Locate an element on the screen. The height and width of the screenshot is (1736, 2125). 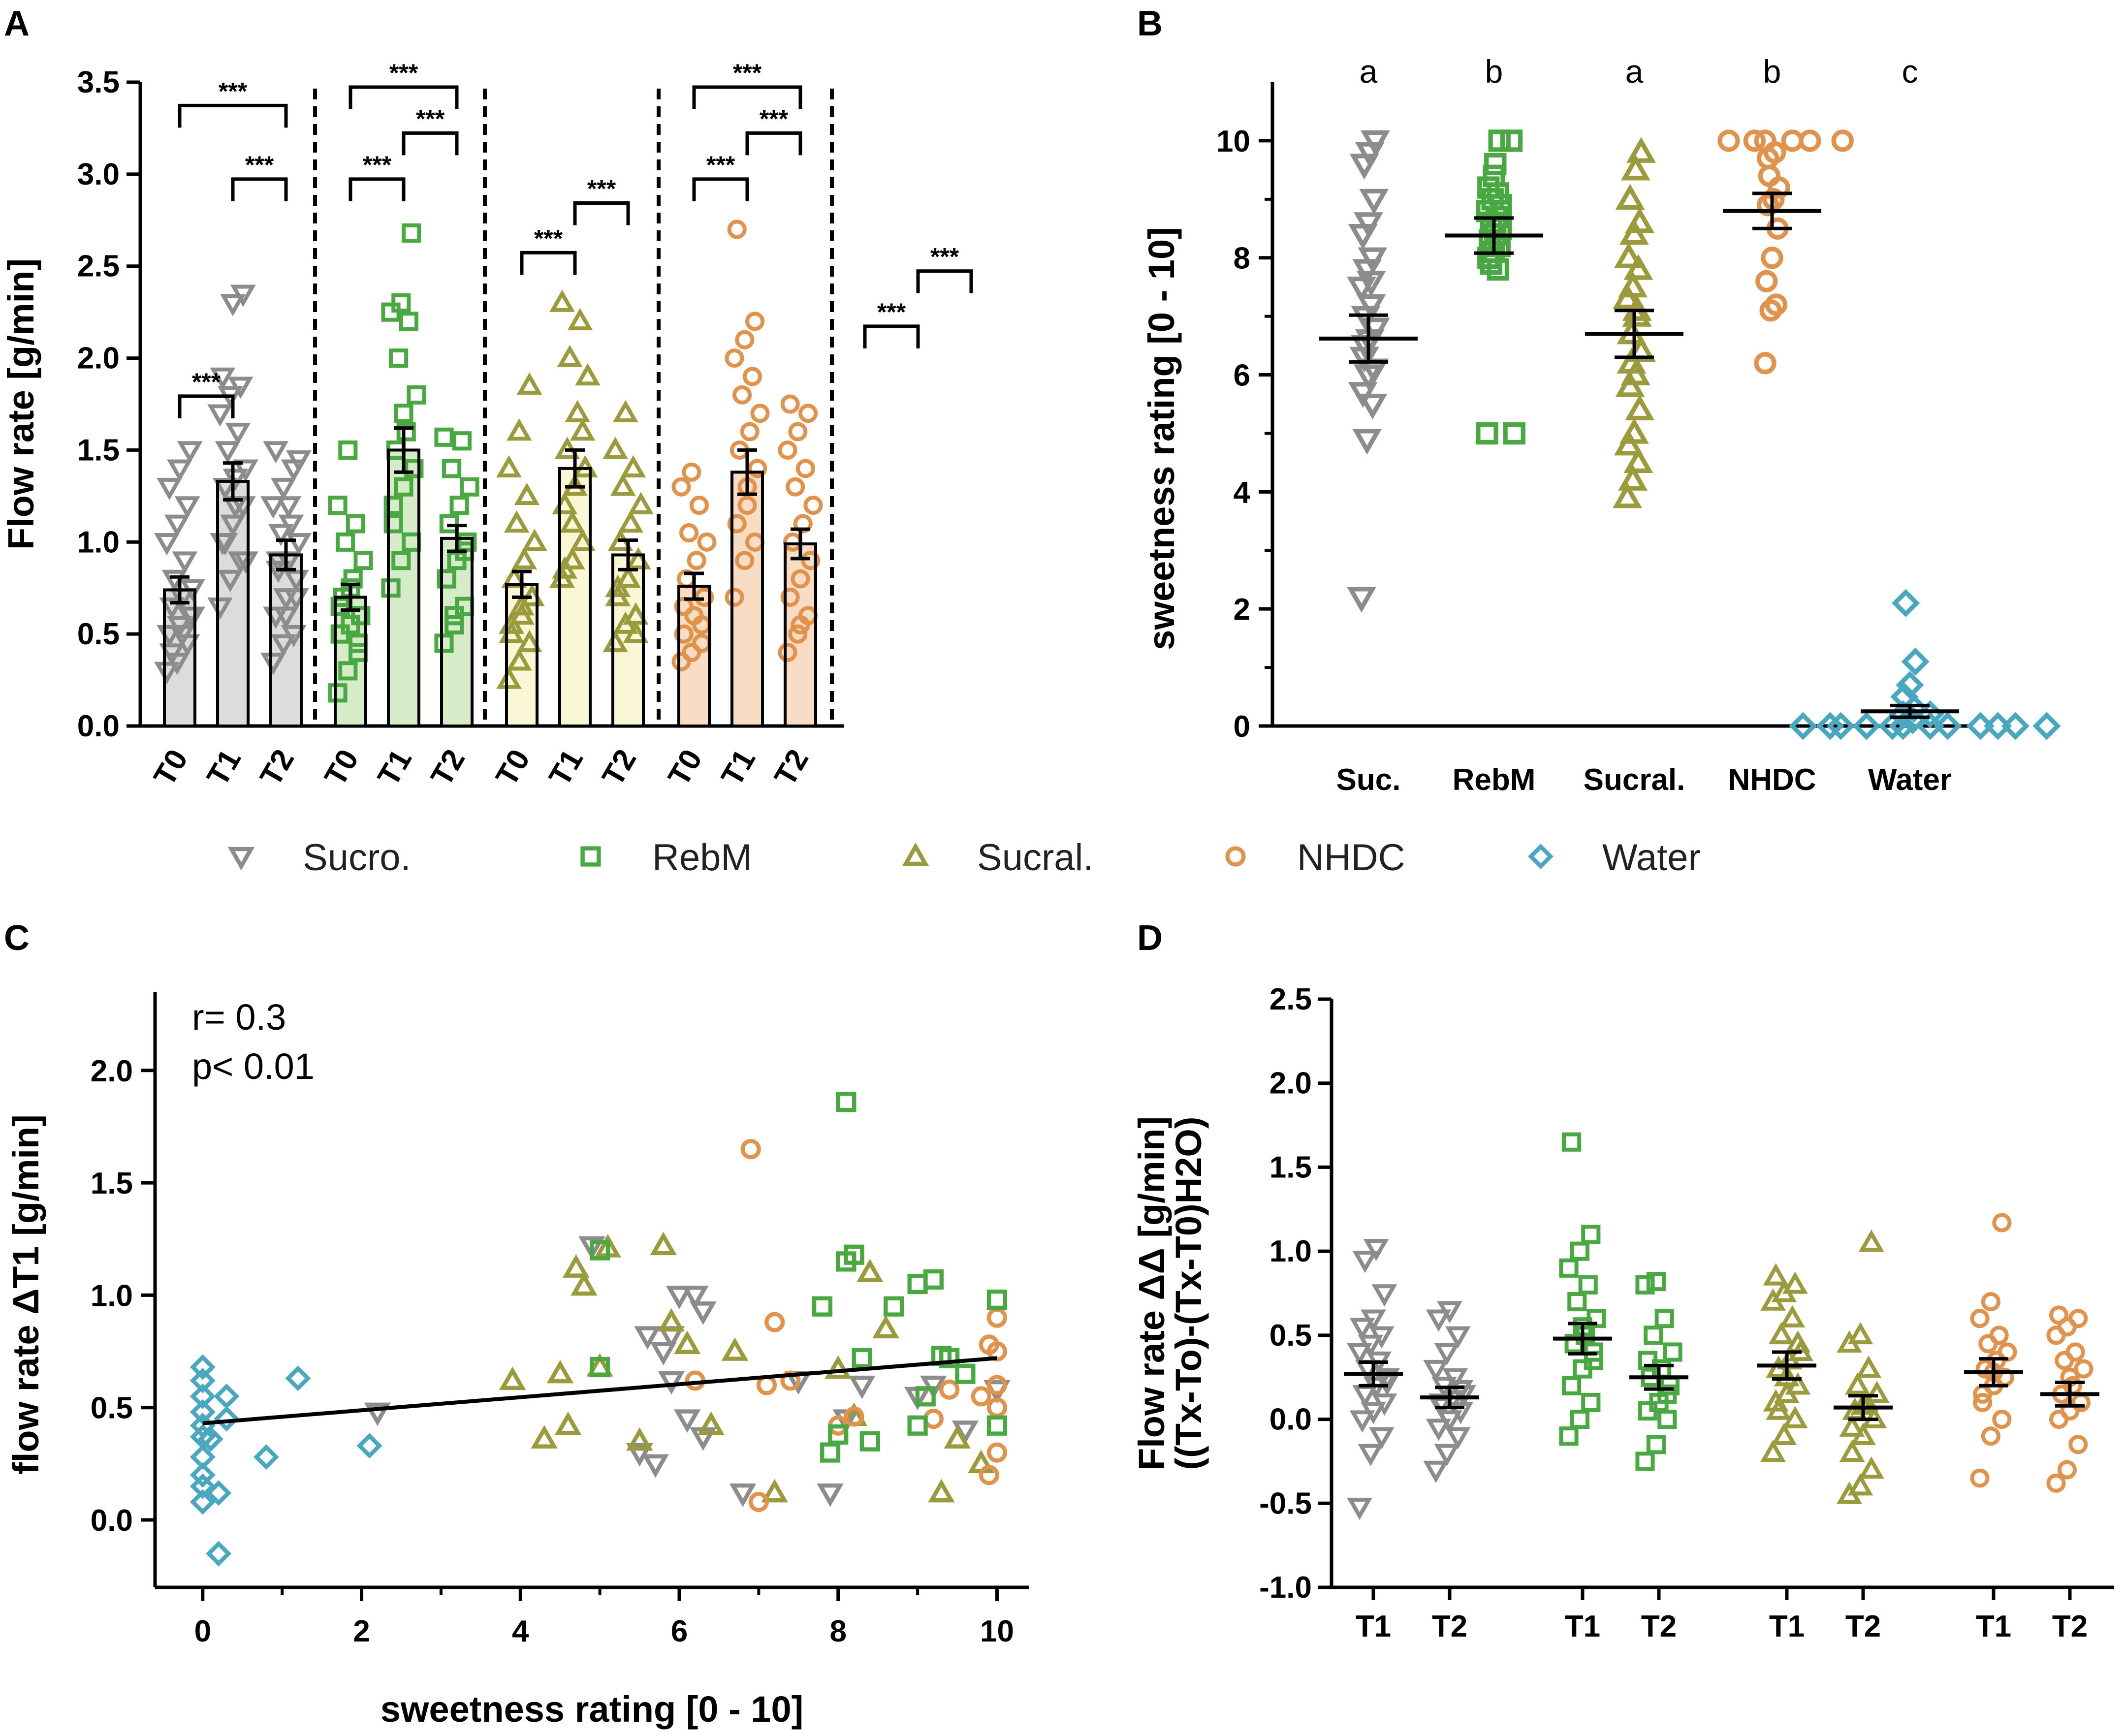
panel-d-x-tick-label: T2 is located at coordinates (1863, 1626).